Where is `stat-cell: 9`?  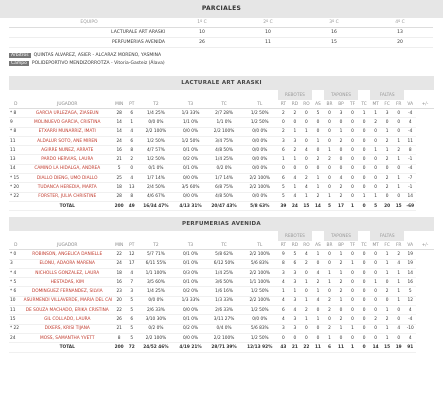 stat-cell: 9 is located at coordinates (283, 254).